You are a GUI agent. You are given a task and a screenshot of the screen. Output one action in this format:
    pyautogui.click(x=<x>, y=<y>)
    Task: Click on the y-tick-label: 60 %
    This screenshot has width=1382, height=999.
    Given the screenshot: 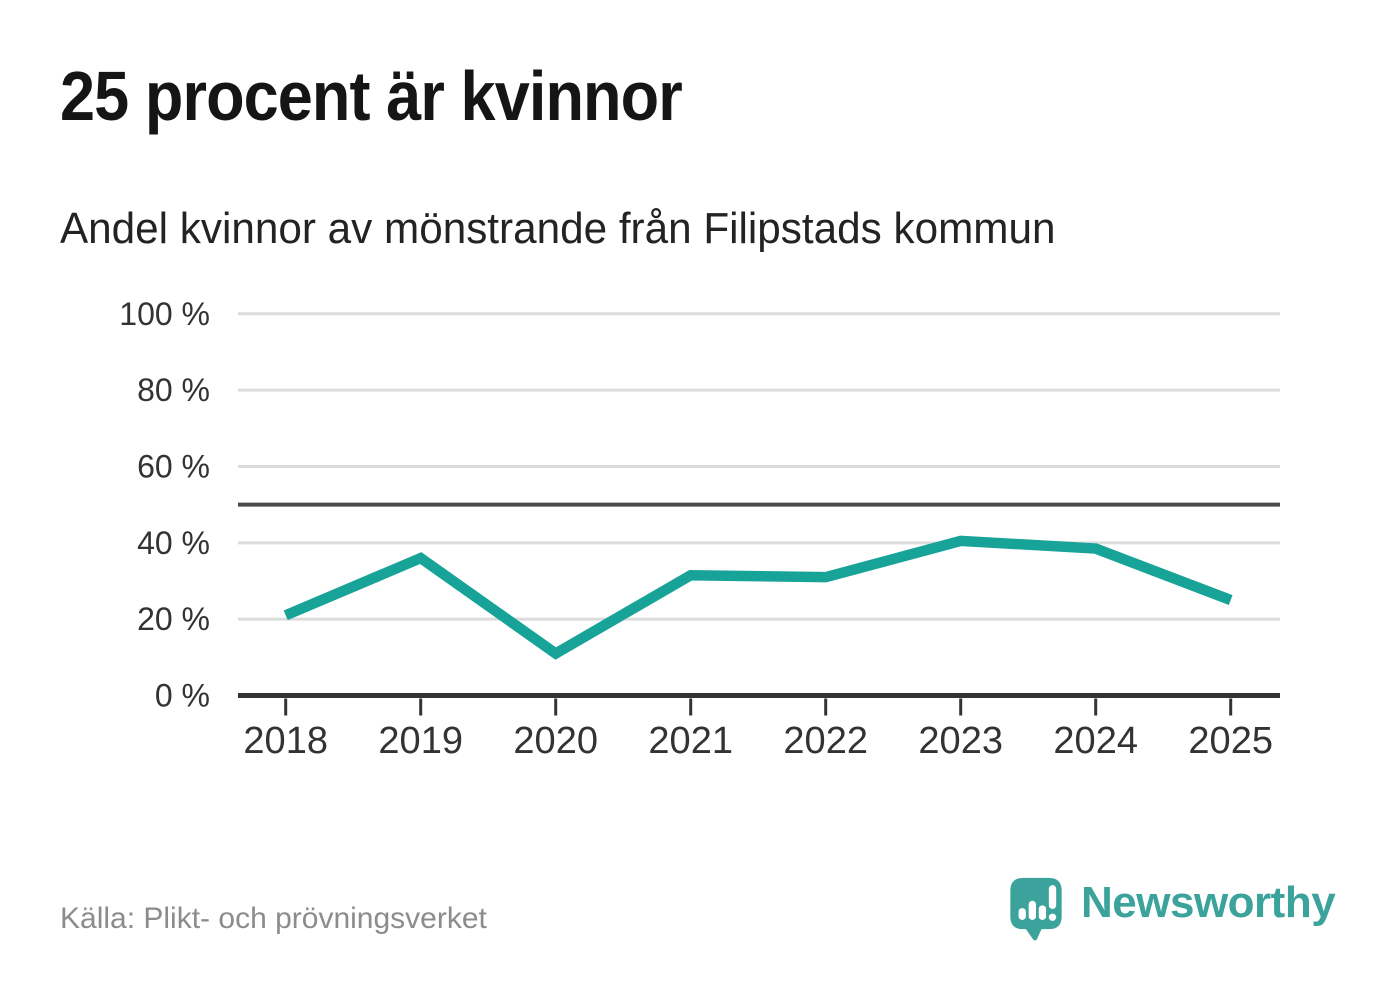 What is the action you would take?
    pyautogui.click(x=173, y=466)
    